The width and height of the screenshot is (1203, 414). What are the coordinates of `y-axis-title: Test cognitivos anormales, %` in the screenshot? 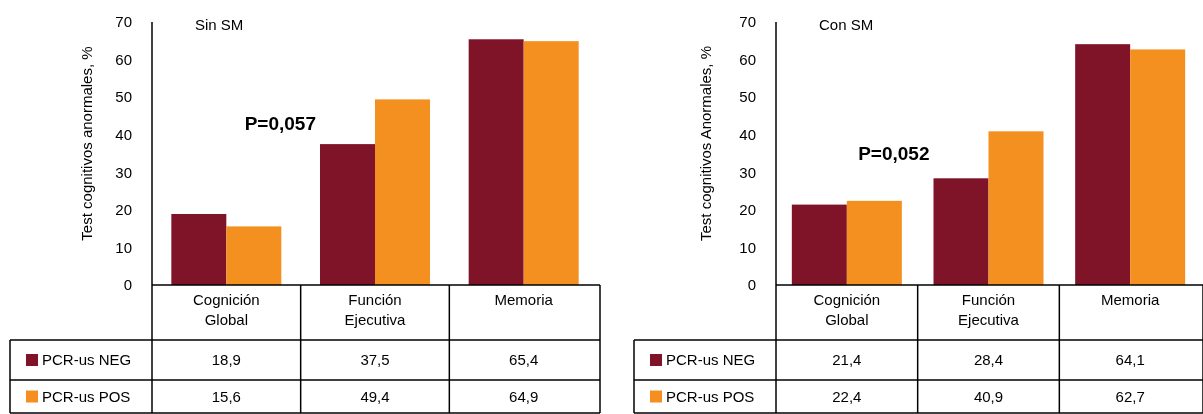 It's located at (86, 143).